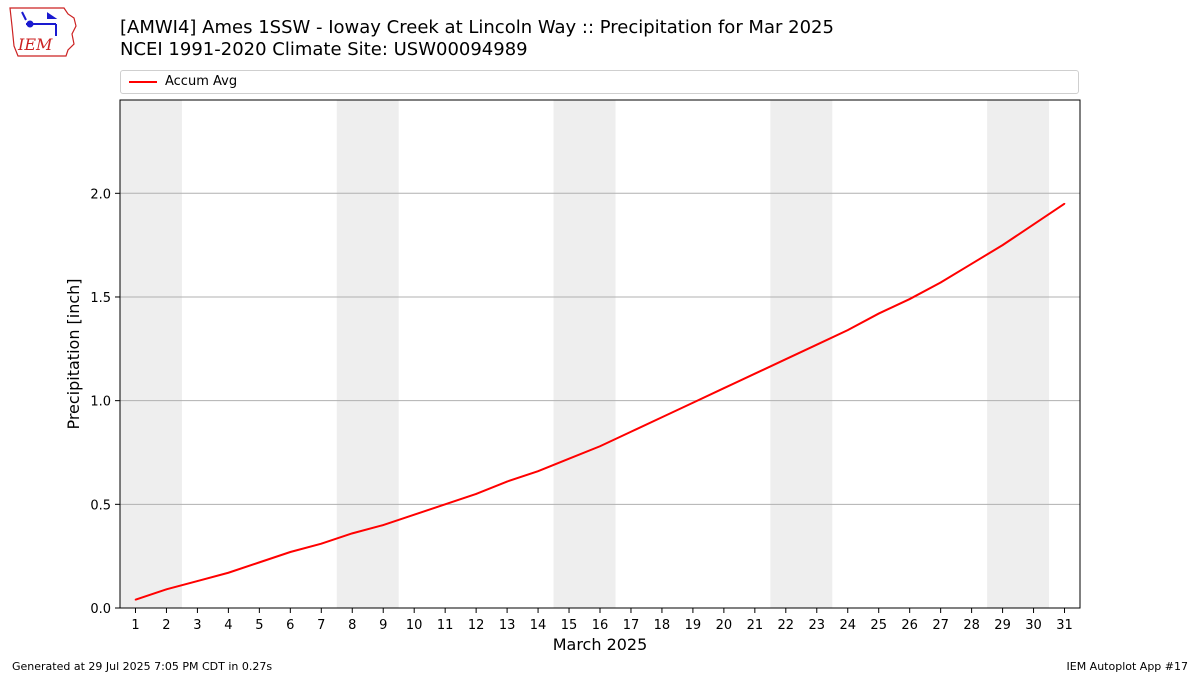 The height and width of the screenshot is (675, 1200). Describe the element at coordinates (1033, 625) in the screenshot. I see `x-tick-label: 30` at that location.